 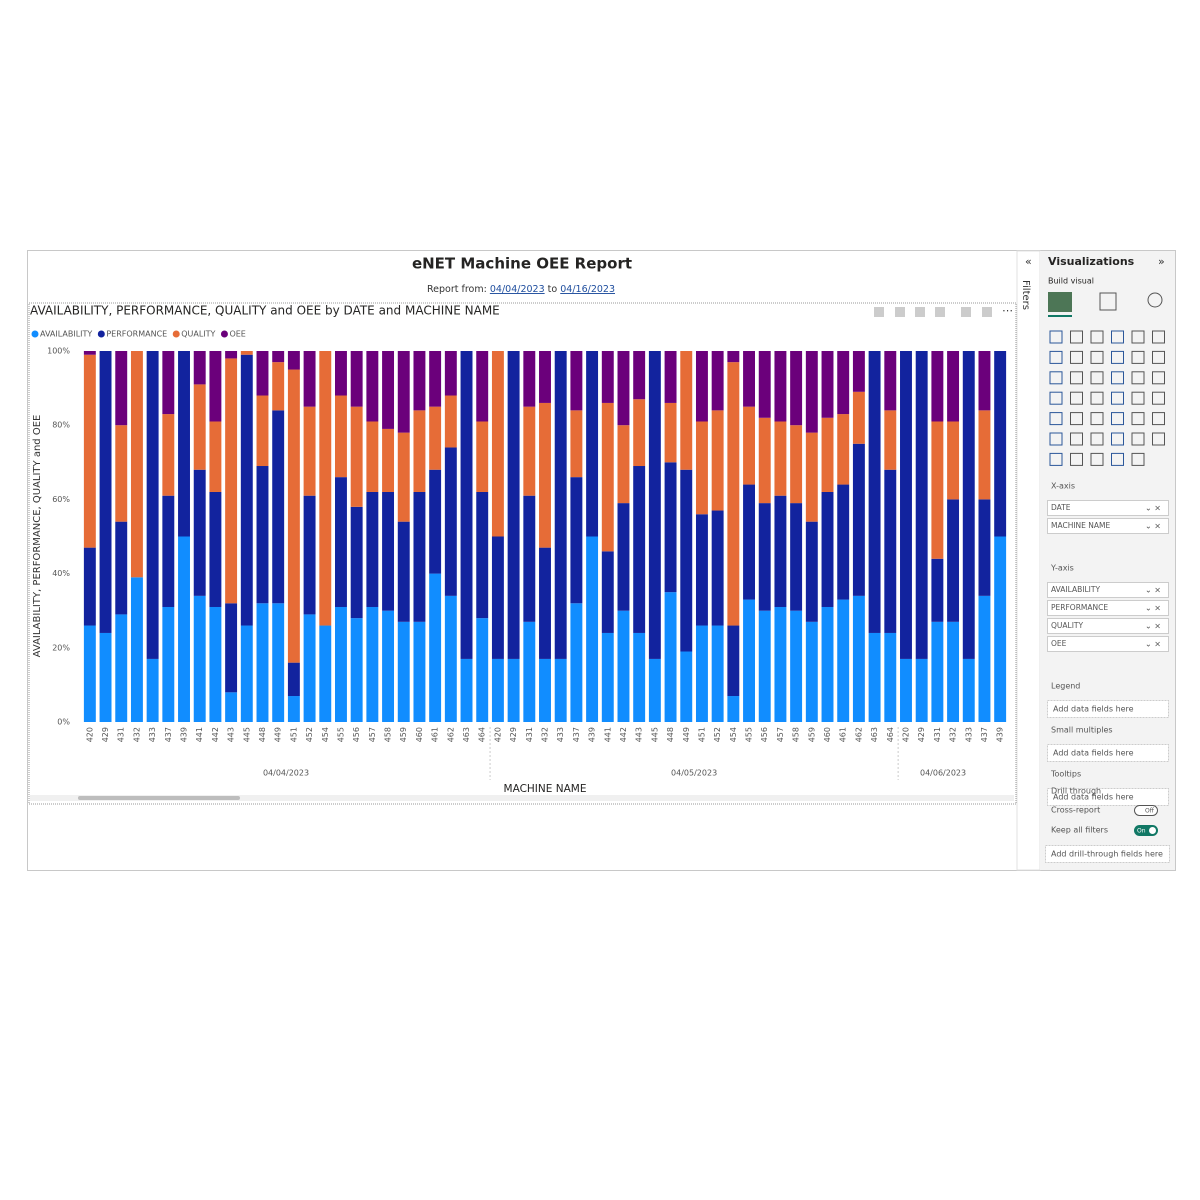 I want to click on drill-drop-zone, so click(x=1107, y=854).